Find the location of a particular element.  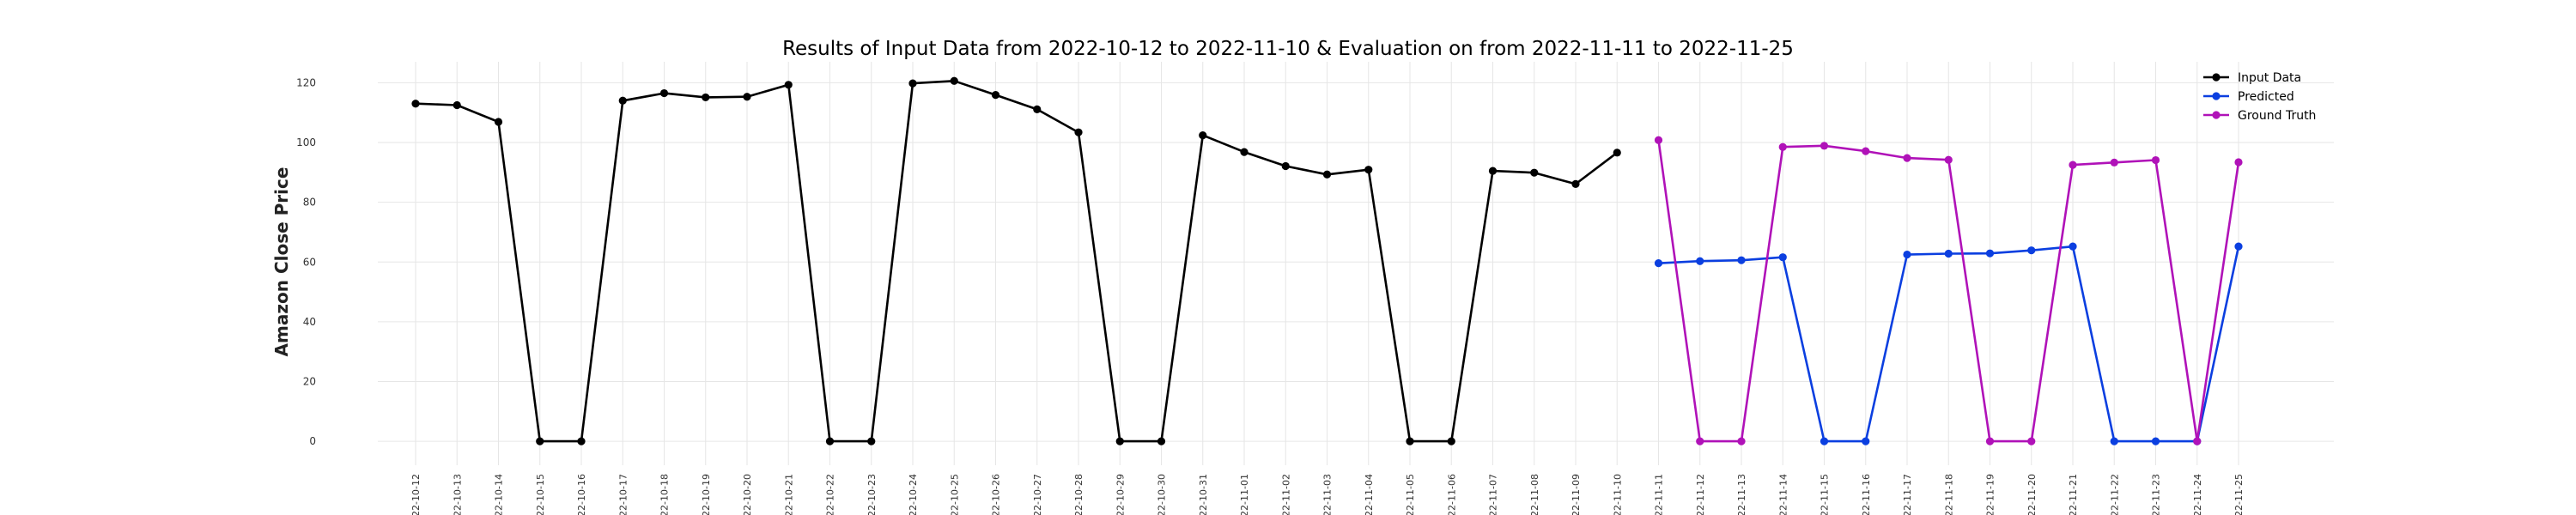

x-tick-label: 22-11-17 is located at coordinates (1908, 494).